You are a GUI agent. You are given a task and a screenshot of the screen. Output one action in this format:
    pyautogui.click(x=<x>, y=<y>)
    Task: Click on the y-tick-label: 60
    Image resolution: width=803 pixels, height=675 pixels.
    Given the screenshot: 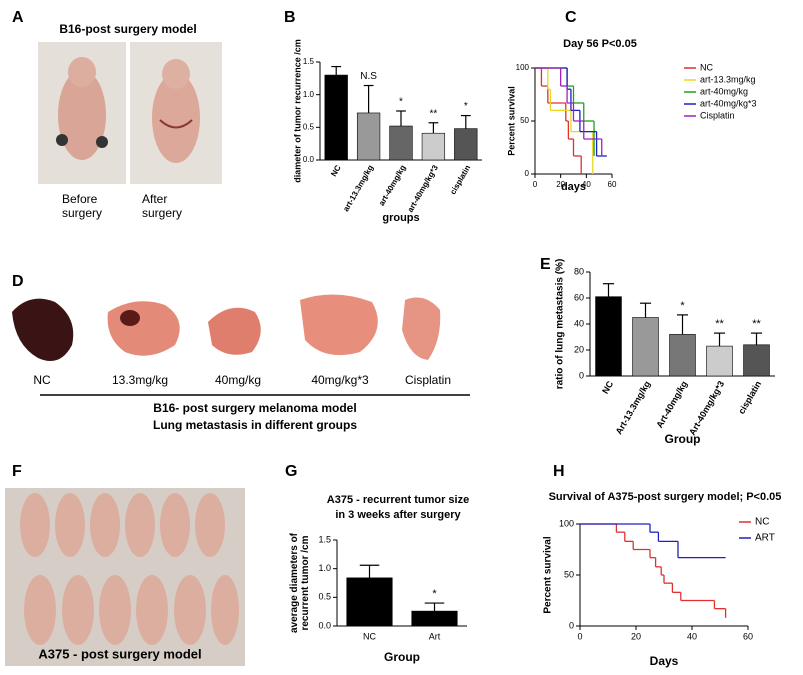 What is the action you would take?
    pyautogui.click(x=579, y=297)
    